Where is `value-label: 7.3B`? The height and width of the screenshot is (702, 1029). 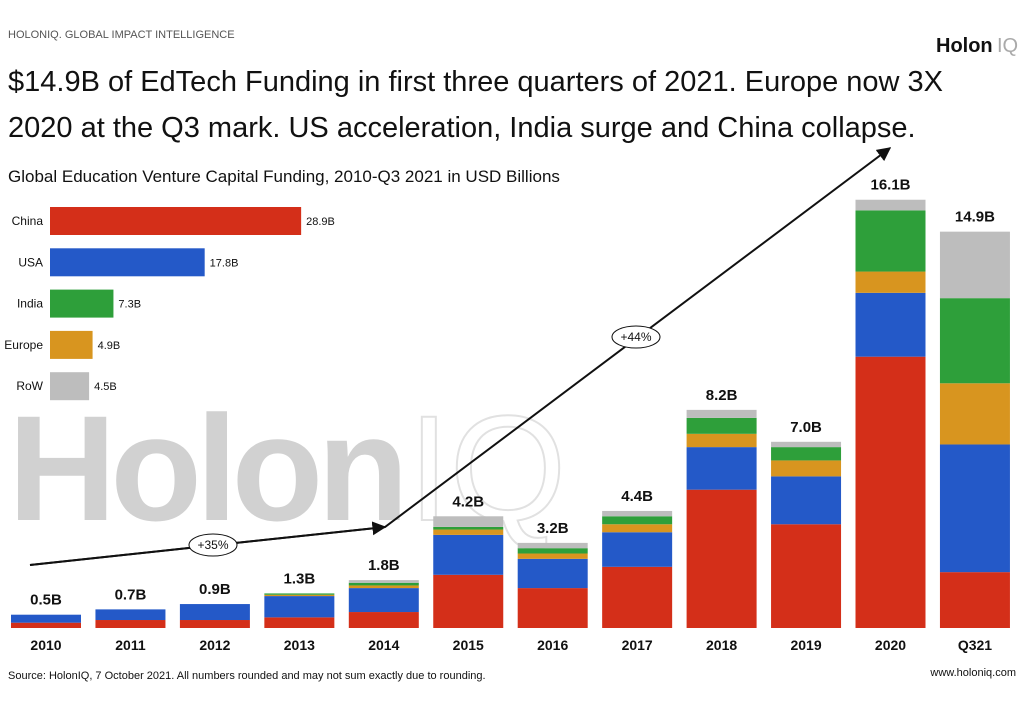
value-label: 7.3B is located at coordinates (129, 305).